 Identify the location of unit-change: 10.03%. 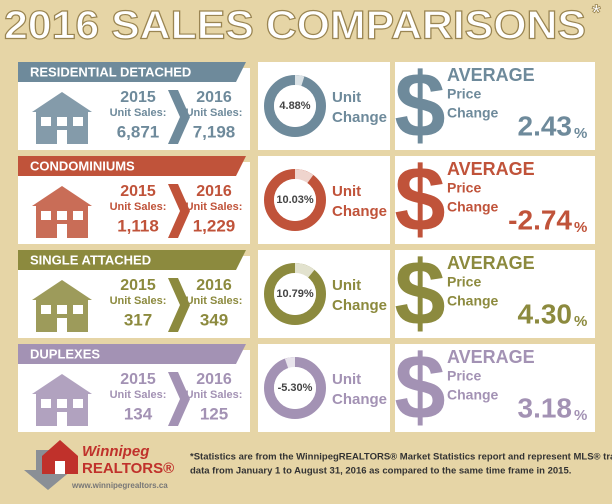
(295, 200).